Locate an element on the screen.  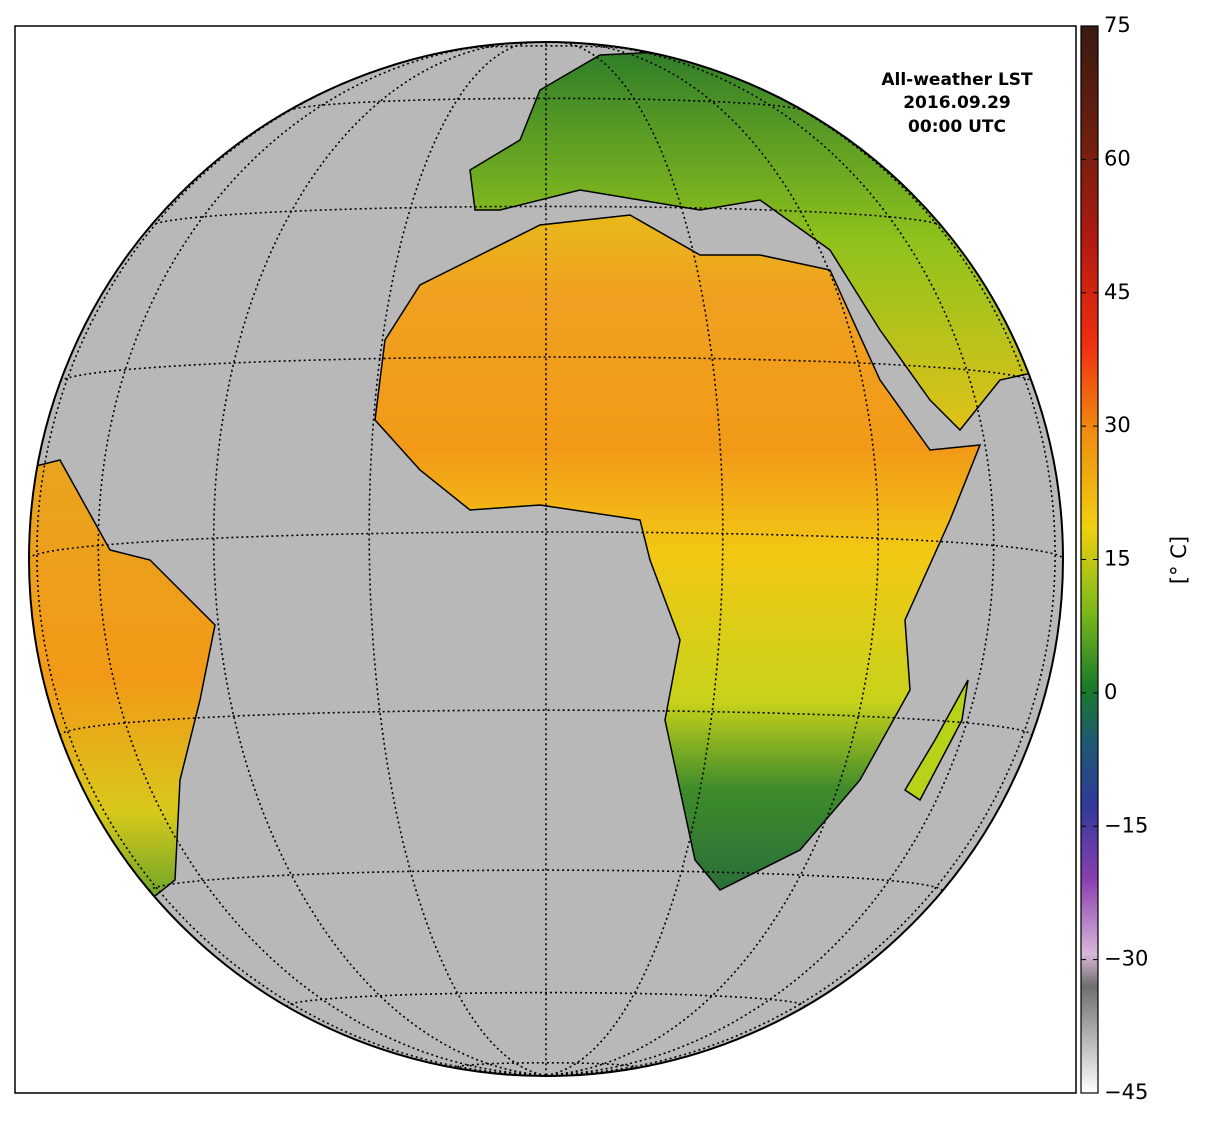
colorbar-tick-label: 45 is located at coordinates (1117, 292).